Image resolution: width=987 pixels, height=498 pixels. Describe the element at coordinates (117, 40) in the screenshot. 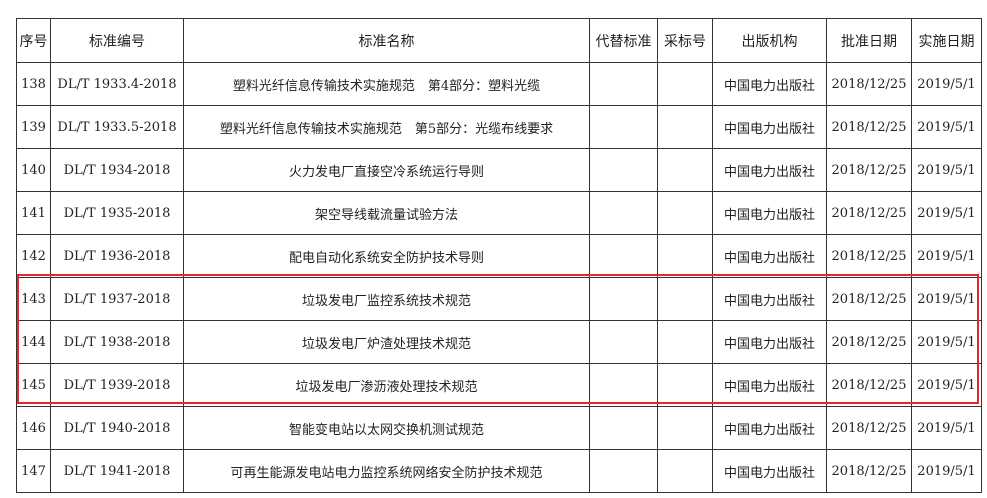

I see `column-header: 标准编号` at that location.